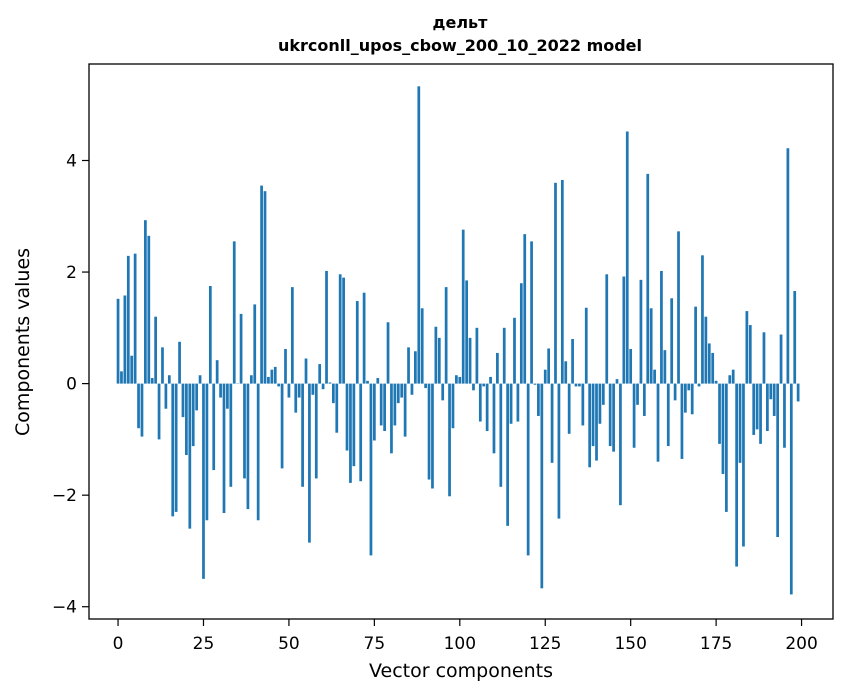 The height and width of the screenshot is (696, 847). I want to click on x-axis-ticks: 0 25 50 75 100 125 150 175 200, so click(465, 636).